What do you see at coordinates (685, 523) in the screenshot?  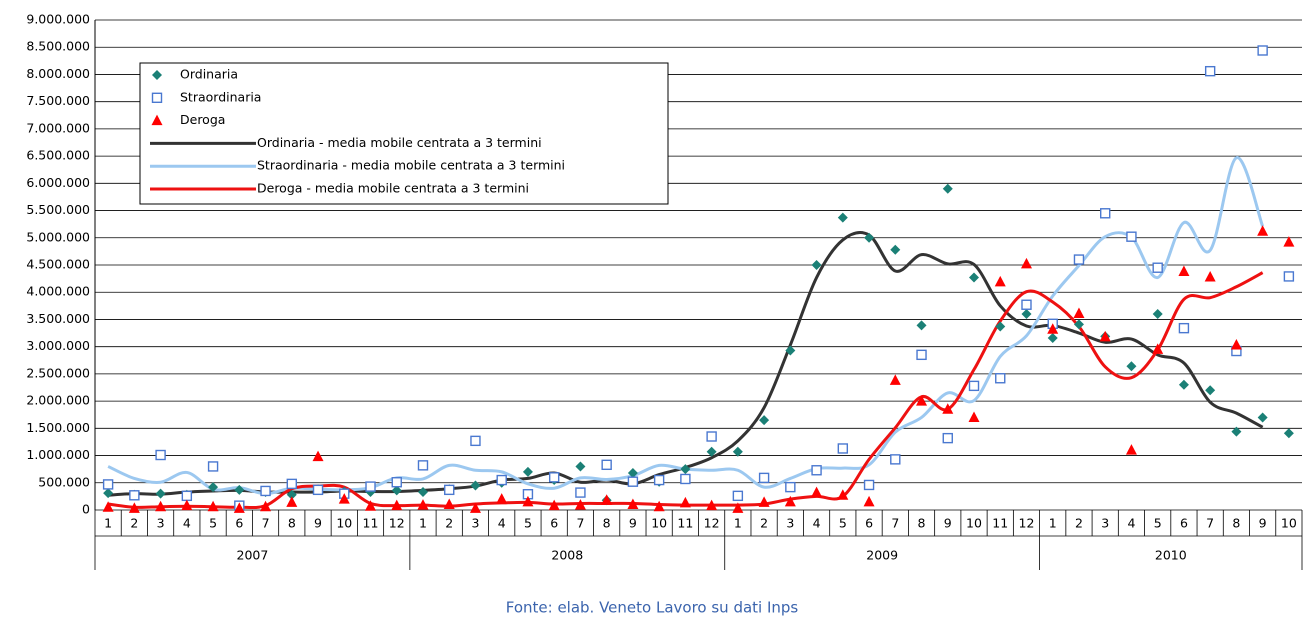 I see `x-tick-label: 11` at bounding box center [685, 523].